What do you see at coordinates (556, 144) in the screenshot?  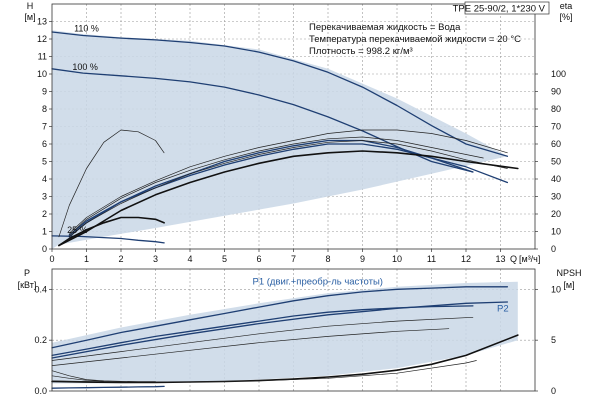 I see `top-right-tick-6: 60` at bounding box center [556, 144].